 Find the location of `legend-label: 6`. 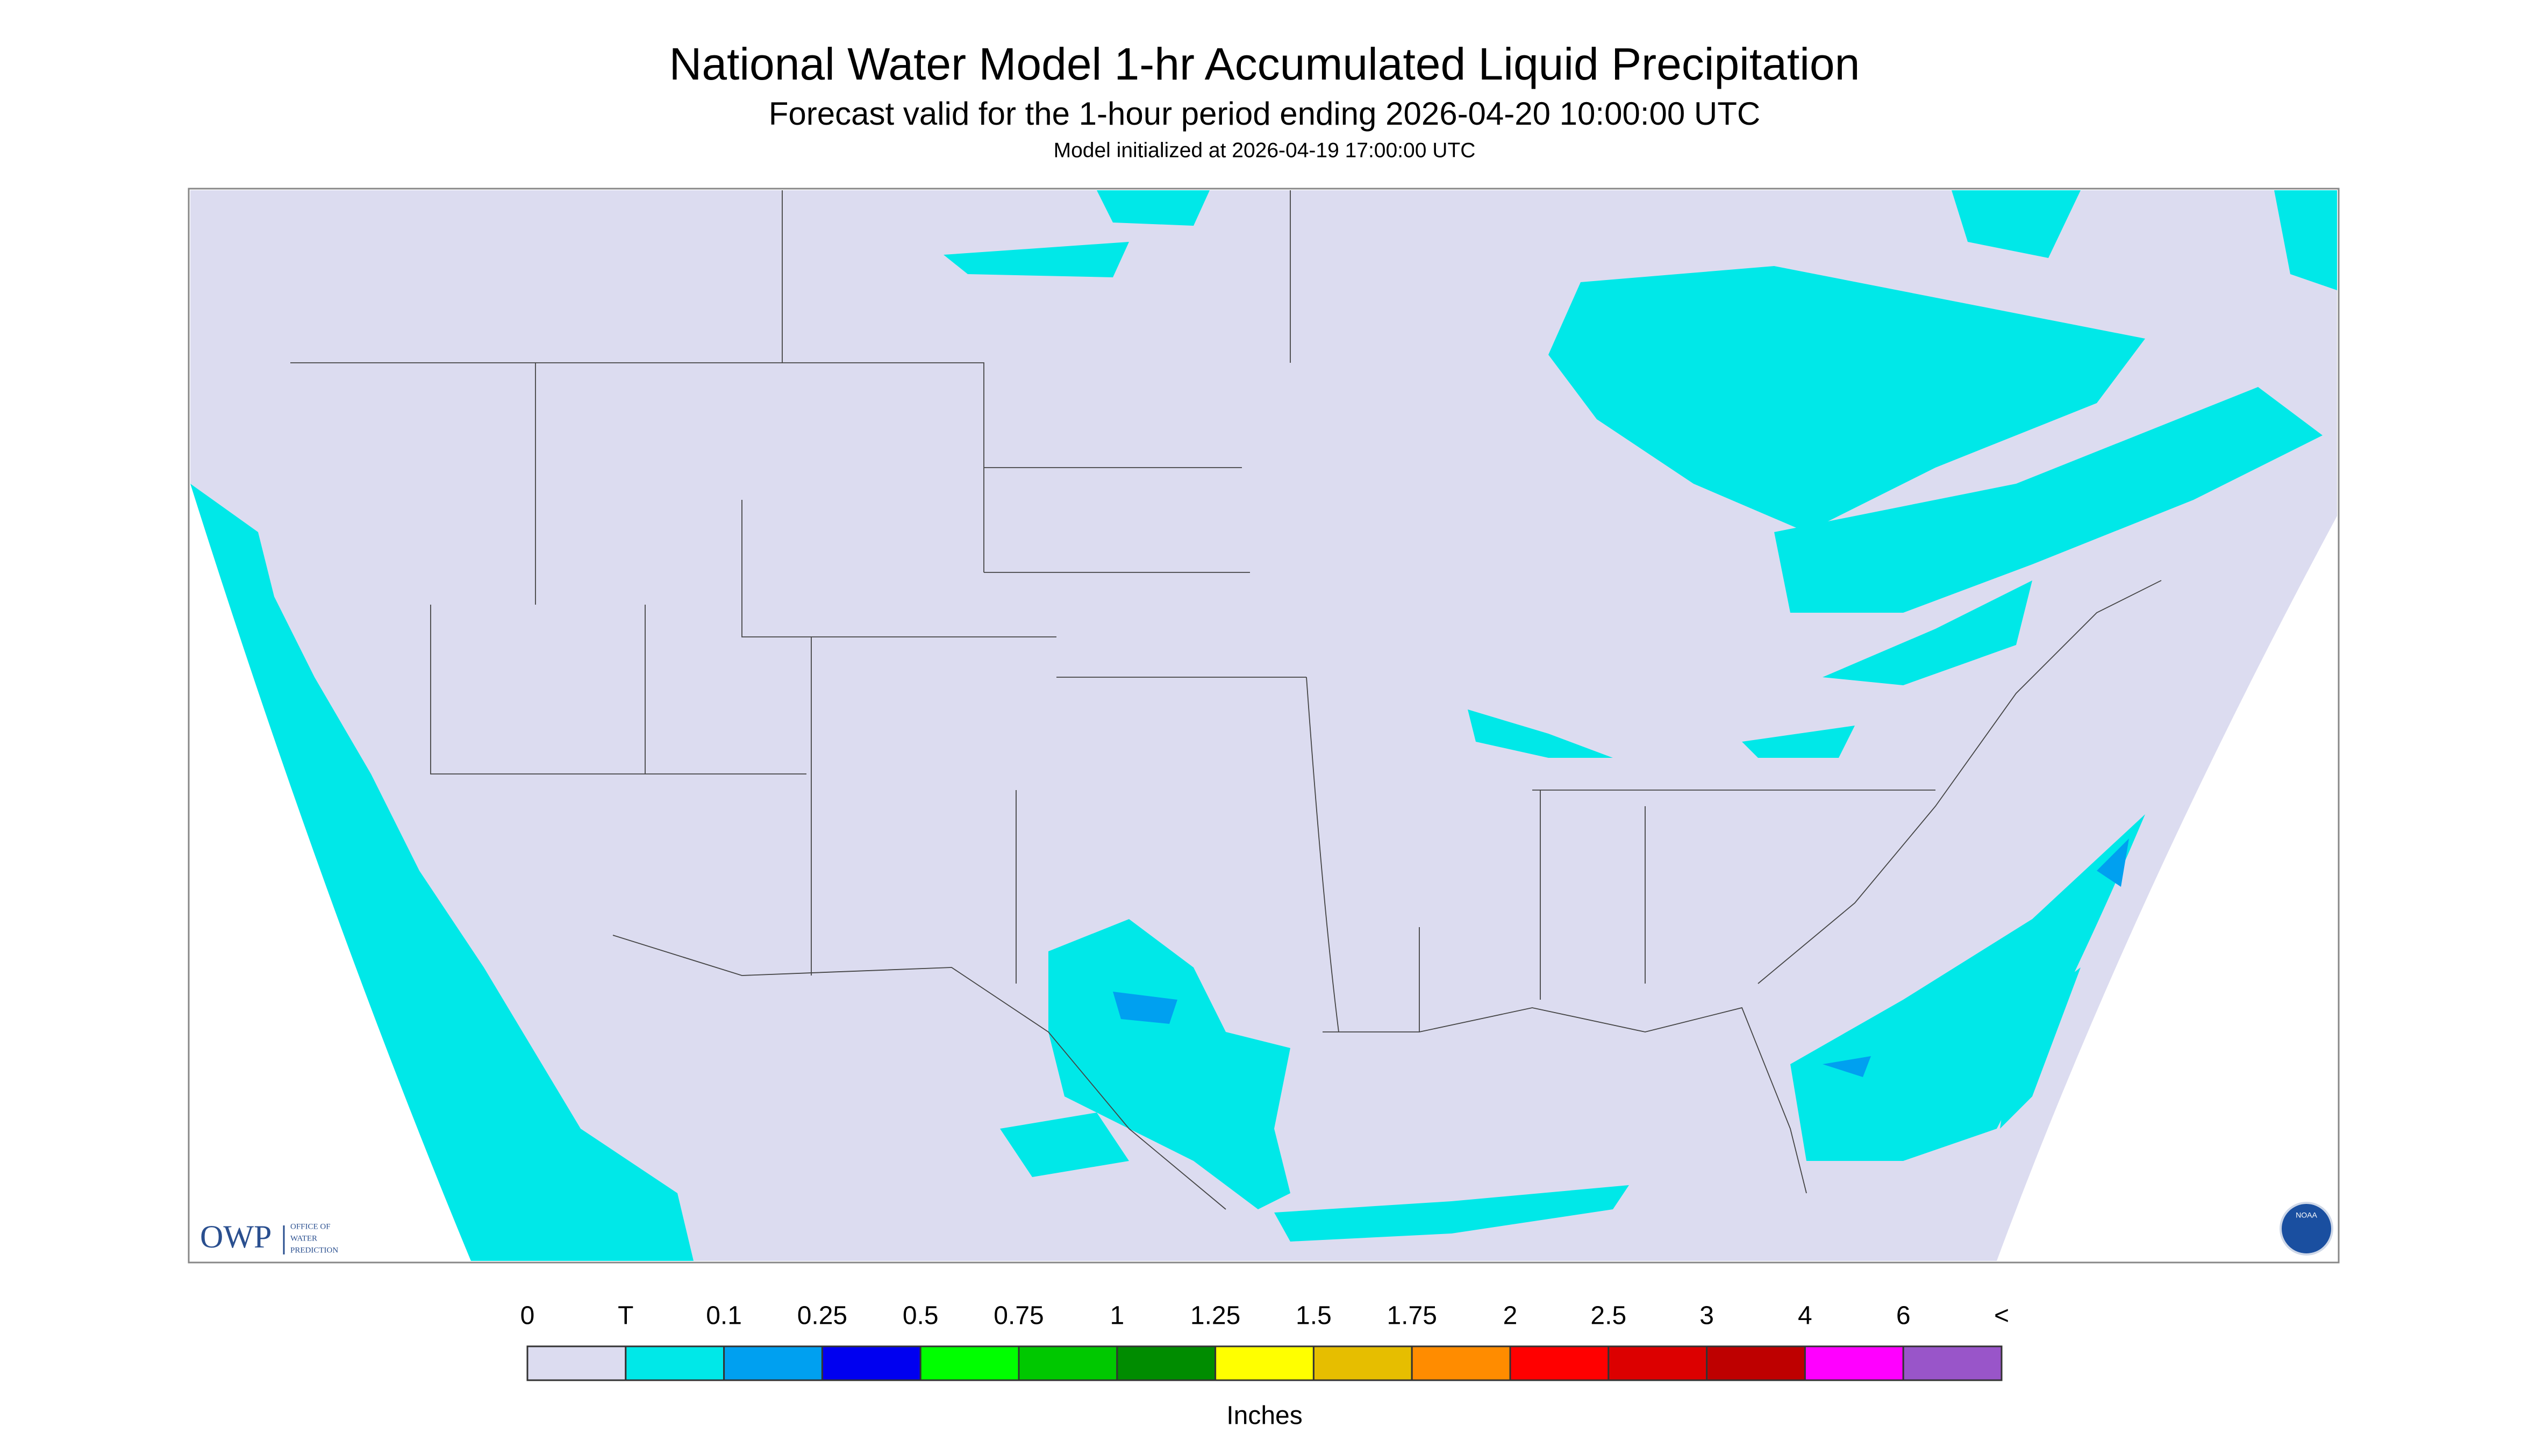

legend-label: 6 is located at coordinates (1903, 1316).